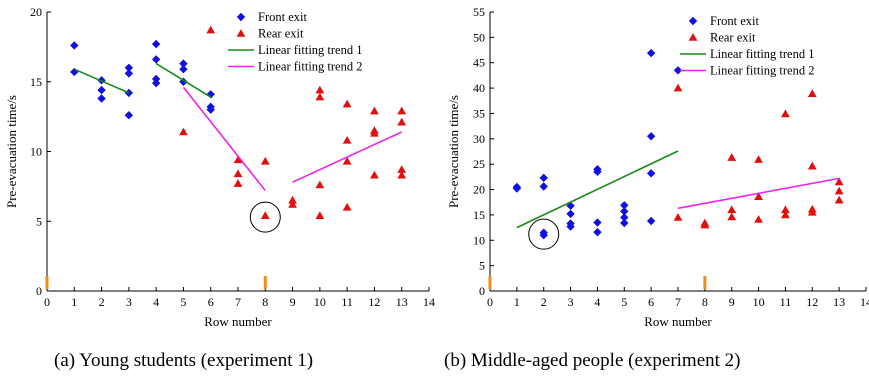  Describe the element at coordinates (36, 82) in the screenshot. I see `y-tick-label: 15` at that location.